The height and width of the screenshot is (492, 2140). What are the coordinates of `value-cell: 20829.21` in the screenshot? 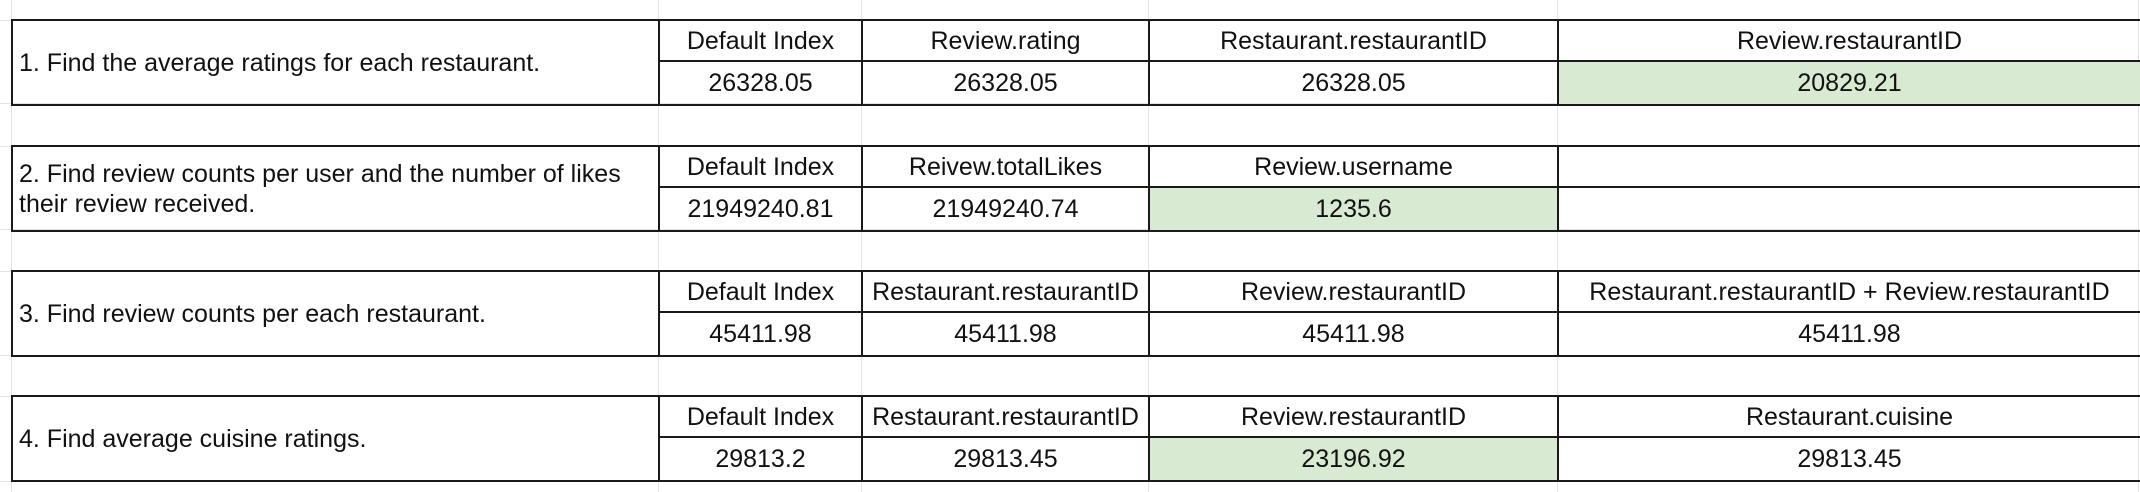 It's located at (1849, 83).